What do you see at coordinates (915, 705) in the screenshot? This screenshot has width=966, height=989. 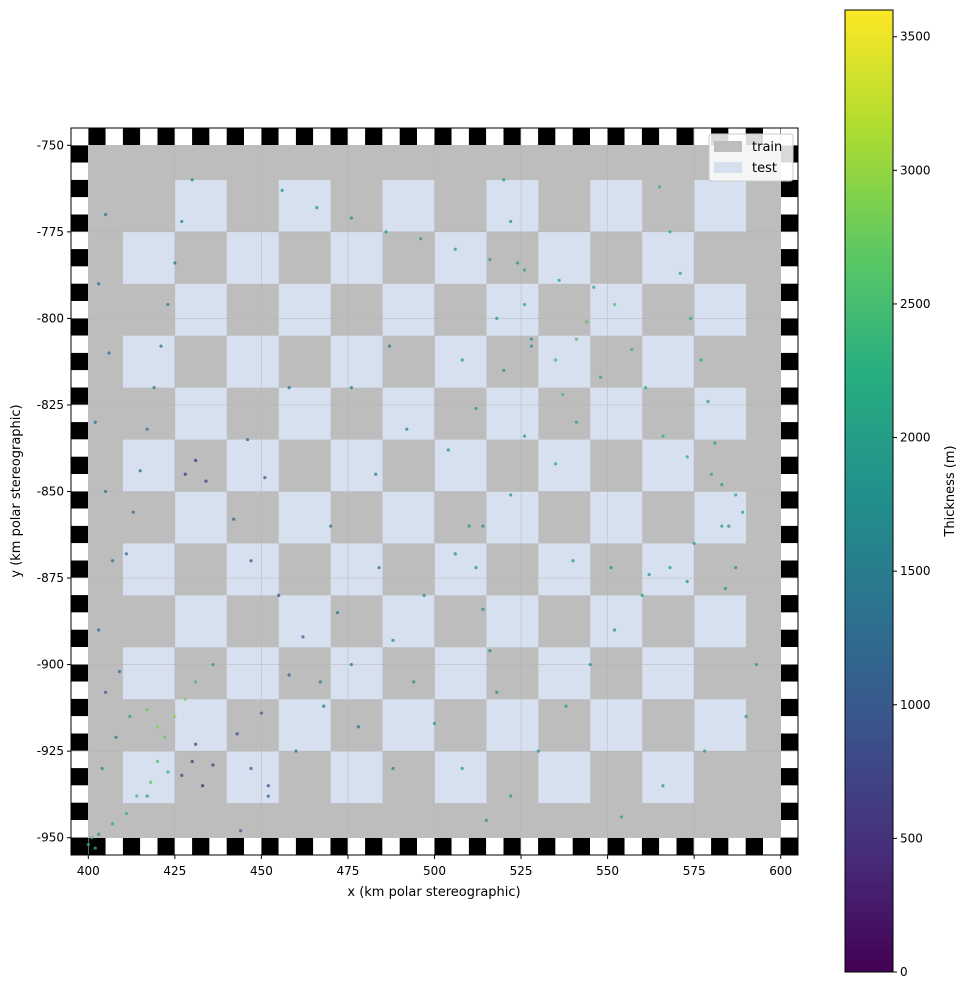 I see `colorbar-tick-label: 1000` at bounding box center [915, 705].